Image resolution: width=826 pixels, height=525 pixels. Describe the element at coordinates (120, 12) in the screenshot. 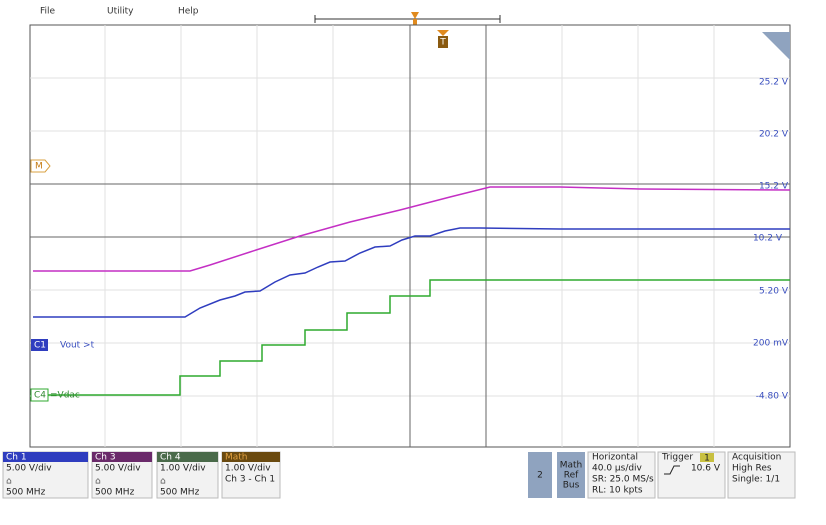

I see `menu-item: Utility` at that location.